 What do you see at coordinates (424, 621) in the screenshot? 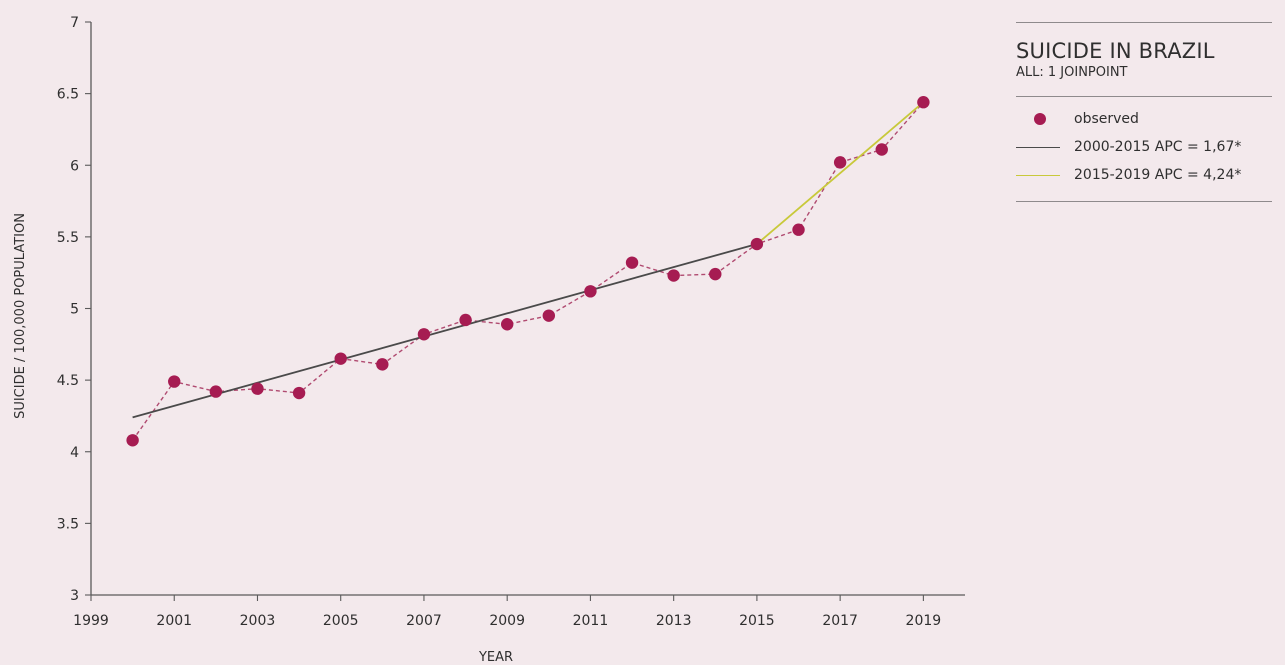
I see `x-tick-label: 2007` at bounding box center [424, 621].